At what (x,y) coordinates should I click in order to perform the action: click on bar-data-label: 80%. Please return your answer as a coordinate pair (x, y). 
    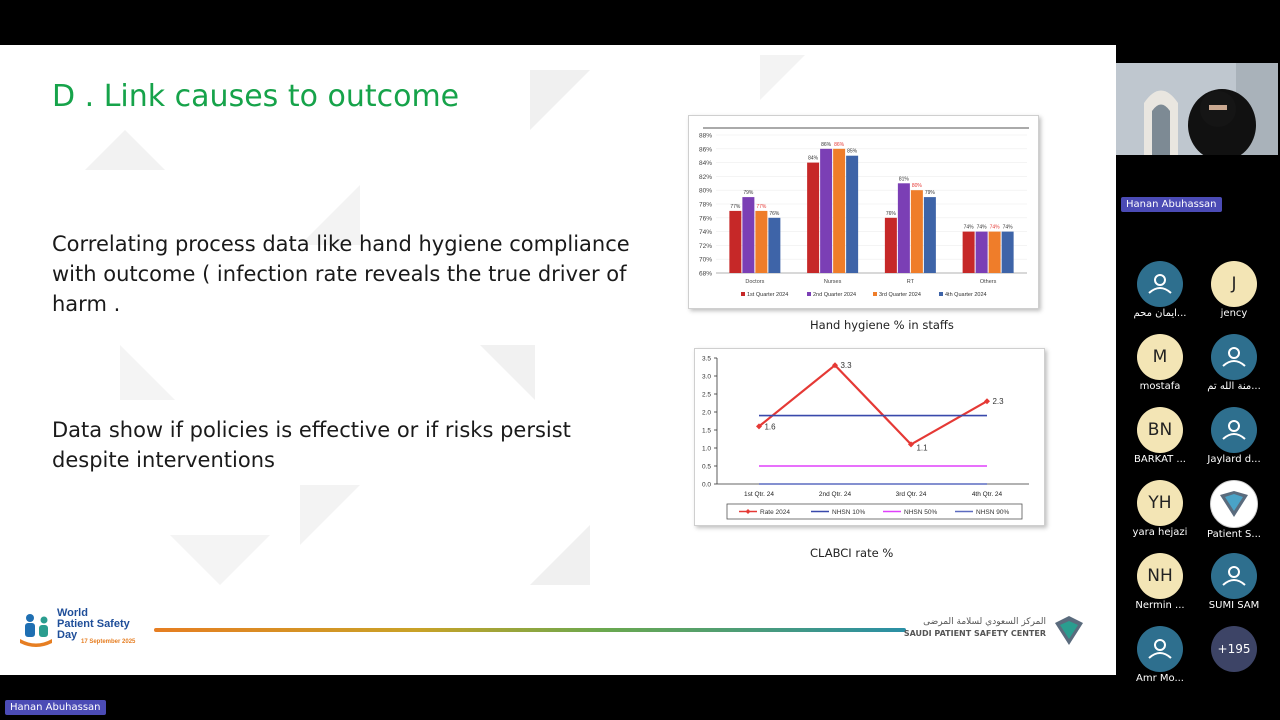
    Looking at the image, I should click on (917, 186).